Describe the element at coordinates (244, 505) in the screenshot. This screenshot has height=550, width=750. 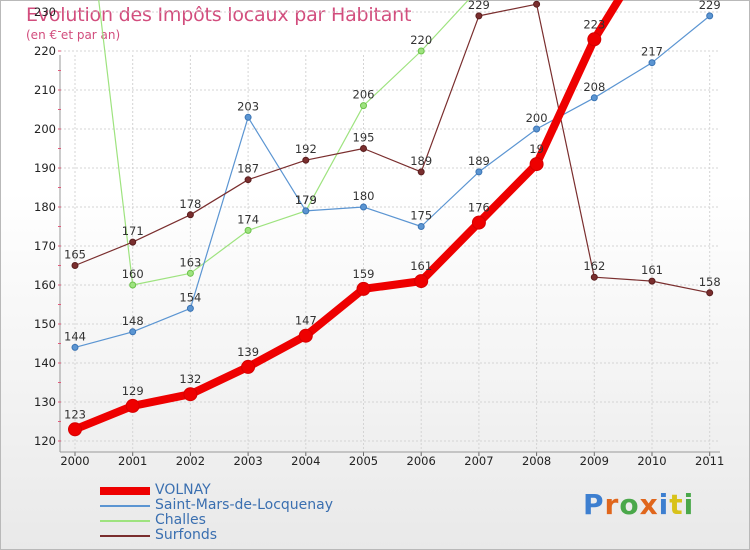
I see `legend-label: Saint-Mars-de-Locquenay` at that location.